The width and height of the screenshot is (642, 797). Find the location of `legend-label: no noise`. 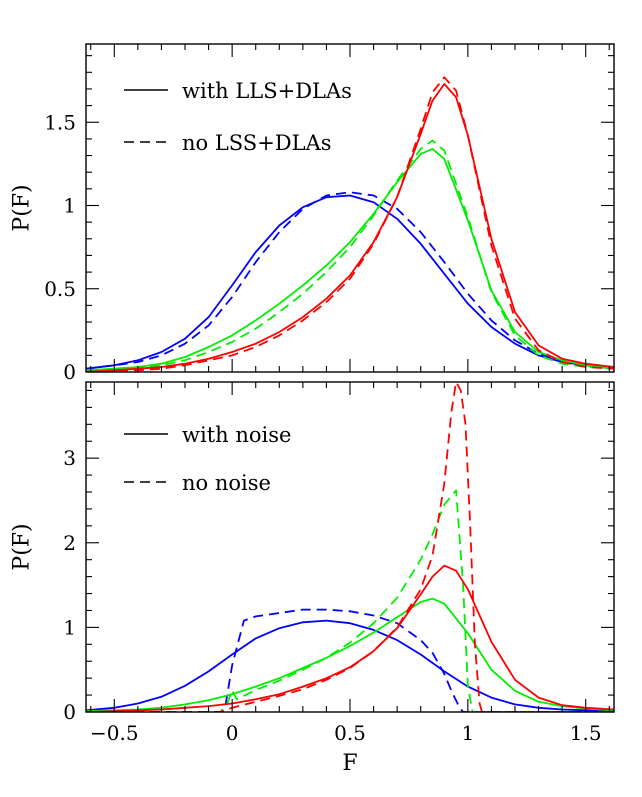

legend-label: no noise is located at coordinates (226, 483).